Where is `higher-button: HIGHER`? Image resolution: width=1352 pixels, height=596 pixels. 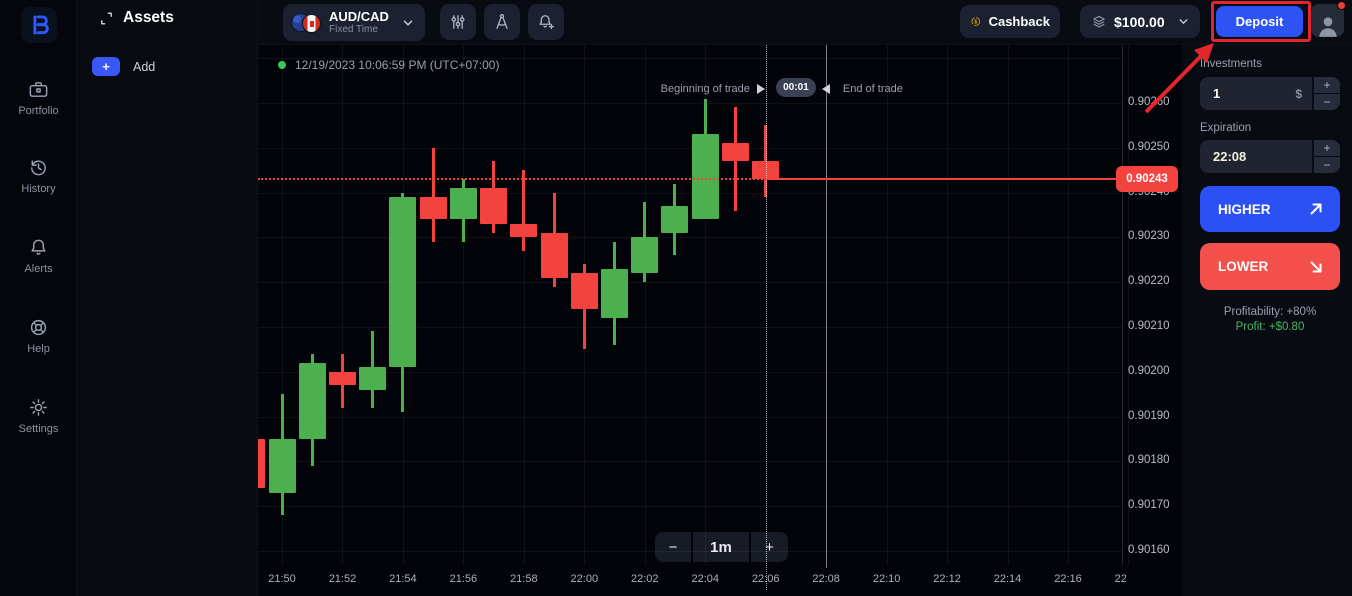
higher-button: HIGHER is located at coordinates (1270, 209).